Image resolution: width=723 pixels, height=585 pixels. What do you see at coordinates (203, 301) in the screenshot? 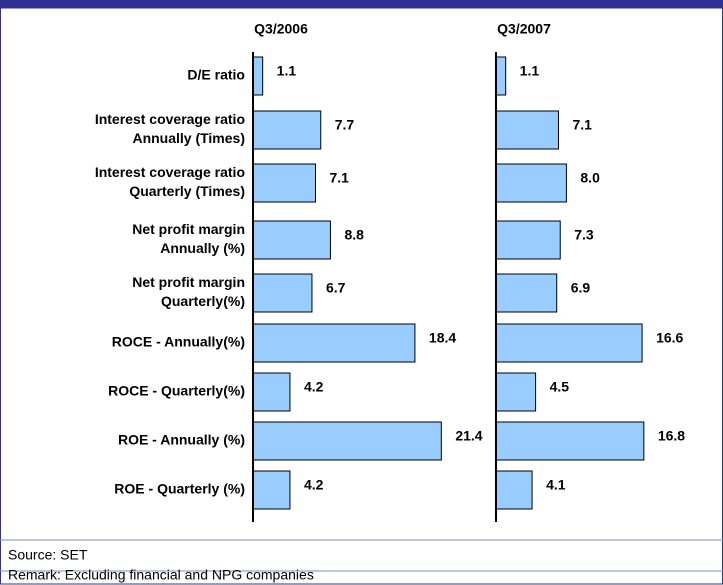
I see `category-label: Quarterly(%)` at bounding box center [203, 301].